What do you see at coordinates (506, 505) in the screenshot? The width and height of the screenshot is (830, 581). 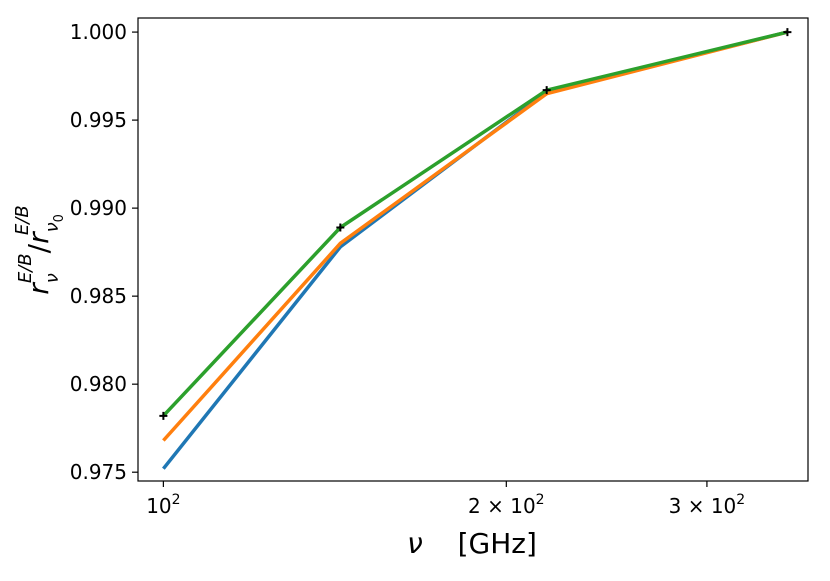 I see `x-tick-label: 2 × 102` at bounding box center [506, 505].